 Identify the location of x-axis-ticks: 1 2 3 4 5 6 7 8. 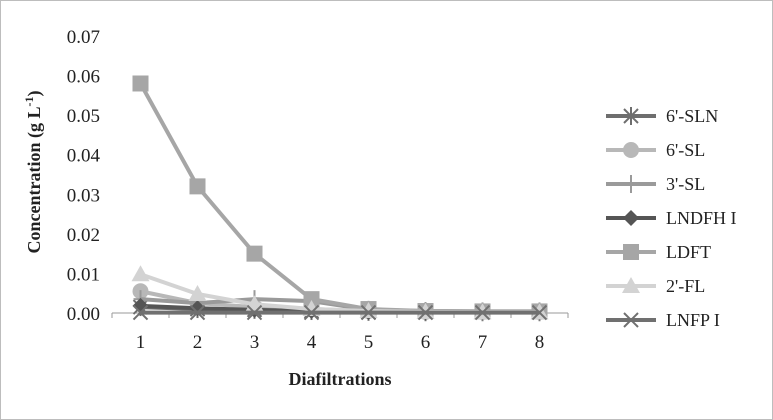
(340, 333).